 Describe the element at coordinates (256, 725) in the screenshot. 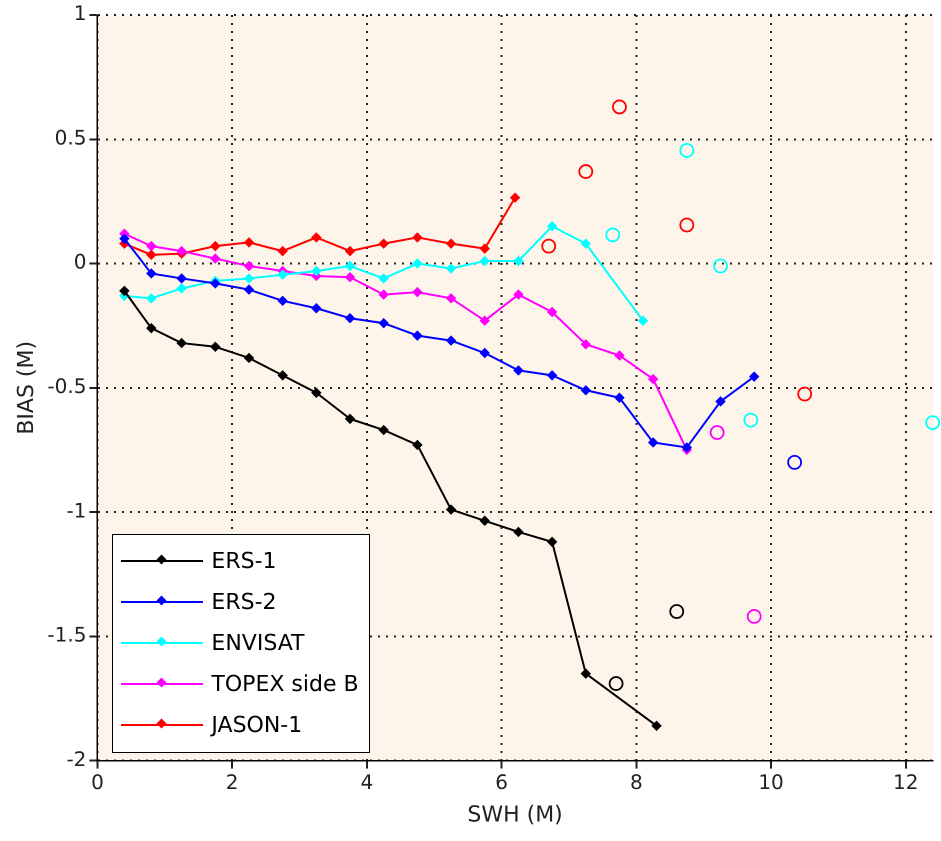

I see `legend-label: JASON-1` at that location.